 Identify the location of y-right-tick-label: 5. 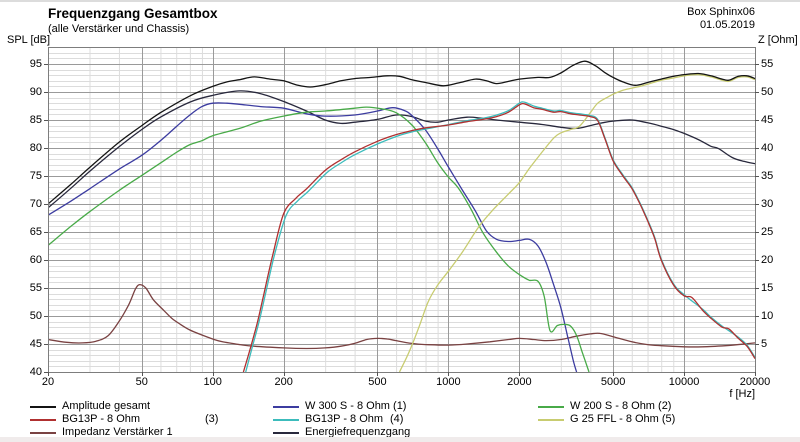
(764, 344).